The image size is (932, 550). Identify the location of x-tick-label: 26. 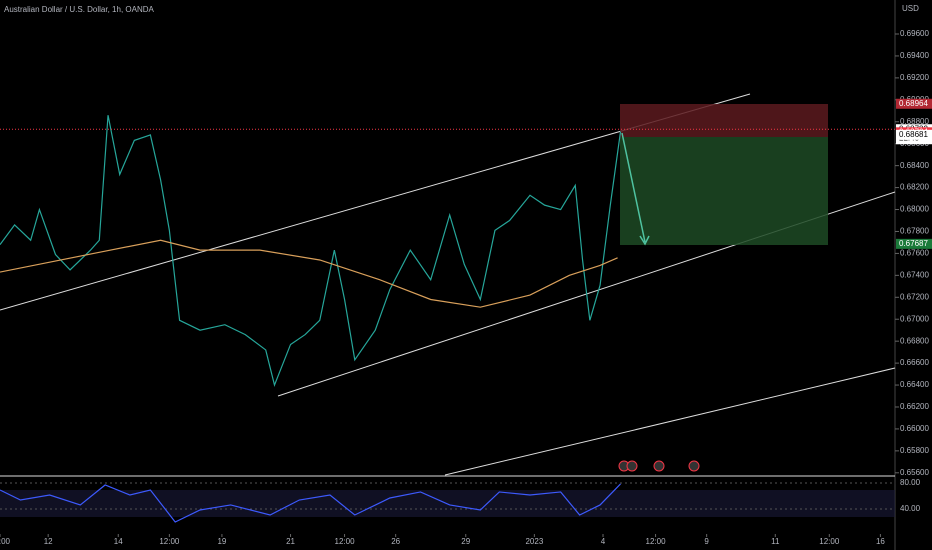
(395, 541).